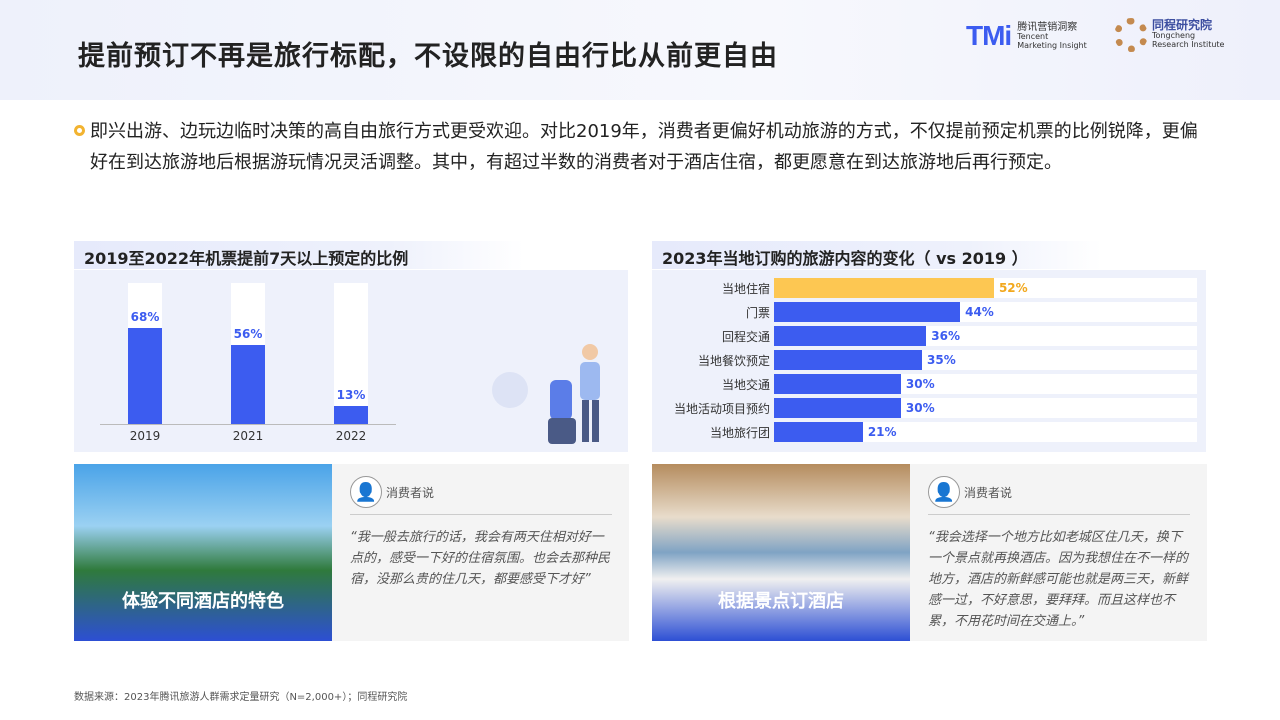 This screenshot has height=720, width=1280. What do you see at coordinates (79, 130) in the screenshot?
I see `bullet-icon` at bounding box center [79, 130].